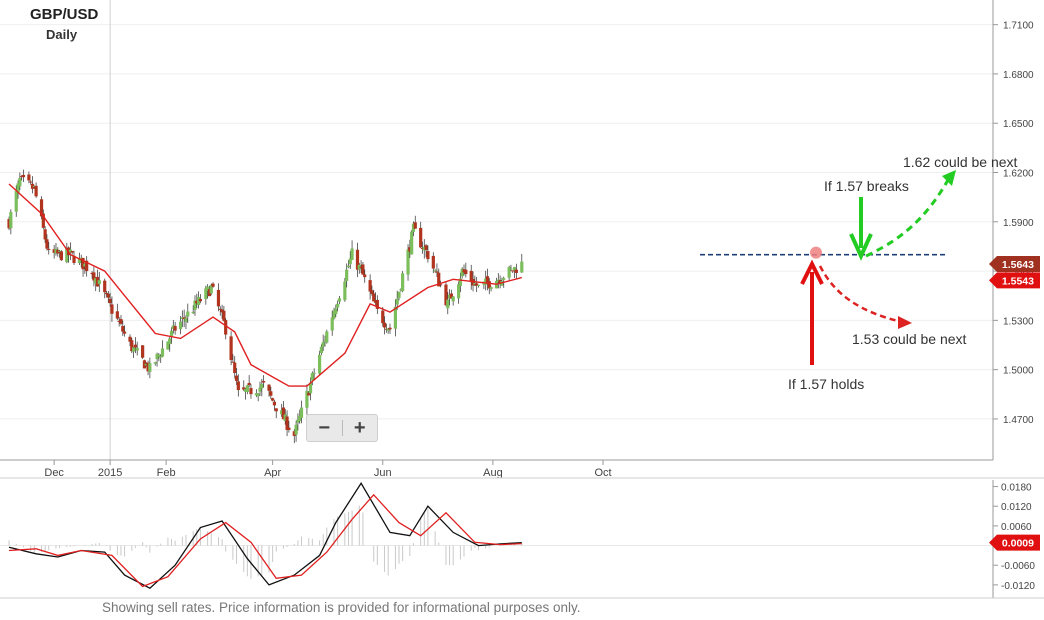  Describe the element at coordinates (324, 428) in the screenshot. I see `zoom-out-button: −` at that location.